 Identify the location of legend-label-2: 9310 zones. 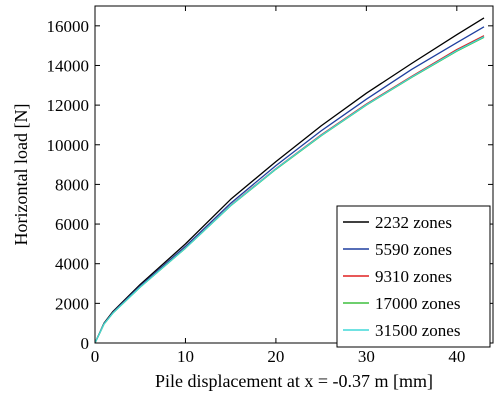
(413, 276).